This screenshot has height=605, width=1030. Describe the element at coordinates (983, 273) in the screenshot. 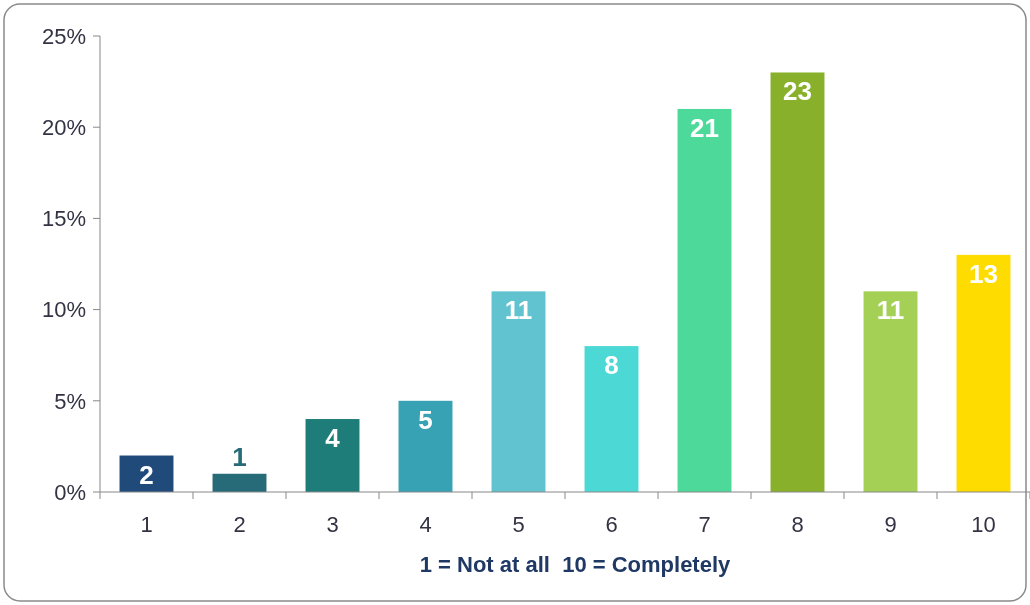

I see `data-label: 13` at that location.